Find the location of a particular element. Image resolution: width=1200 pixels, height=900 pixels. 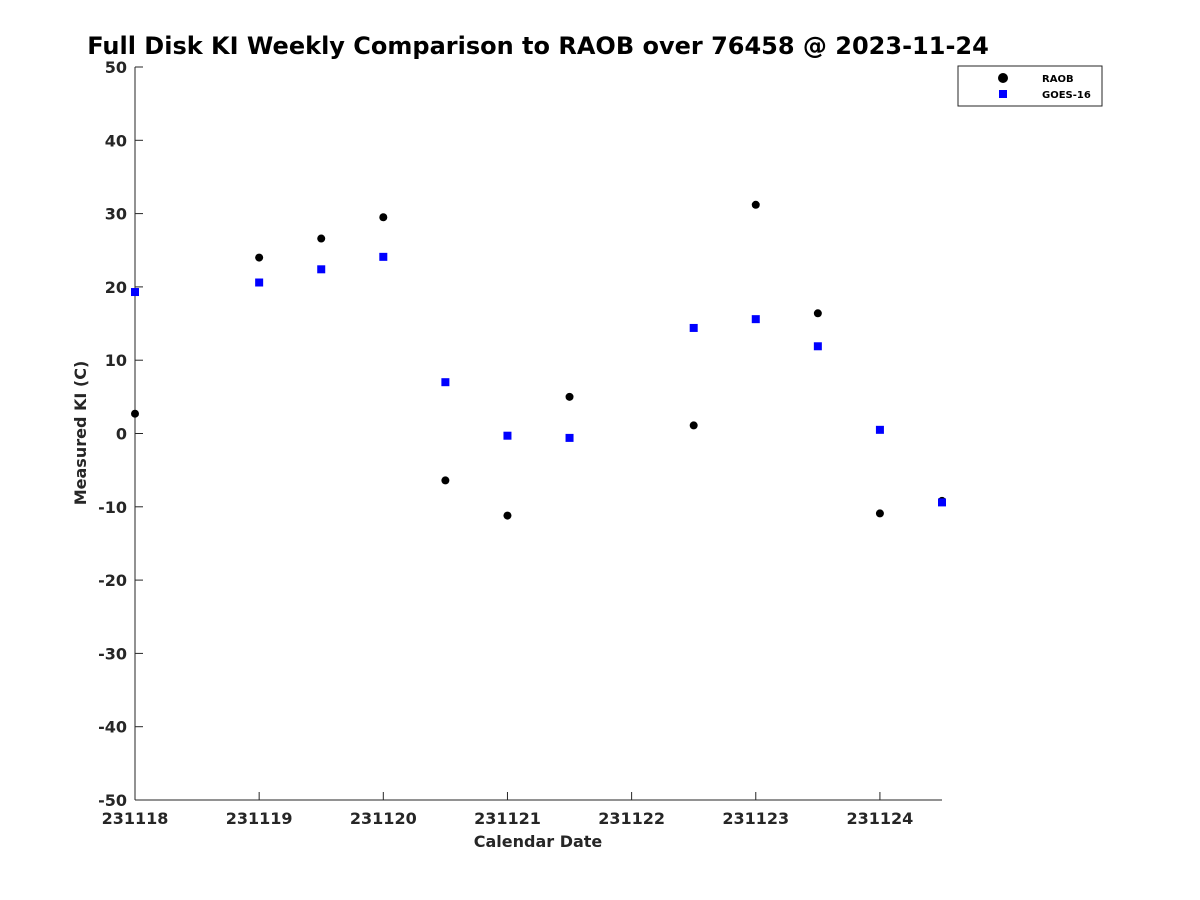

x-tick-label: 231123 is located at coordinates (755, 818).